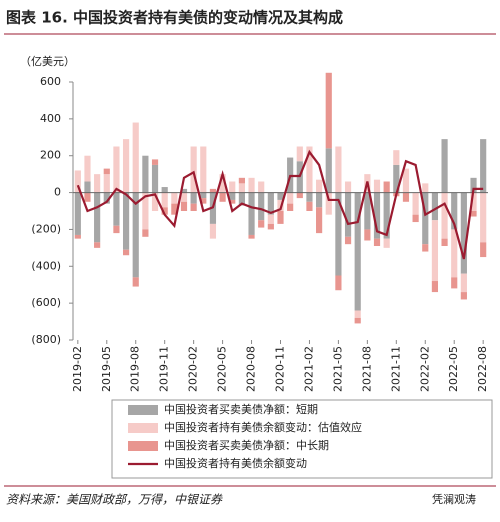  What do you see at coordinates (50, 118) in the screenshot?
I see `y-tick-label: 400` at bounding box center [50, 118].